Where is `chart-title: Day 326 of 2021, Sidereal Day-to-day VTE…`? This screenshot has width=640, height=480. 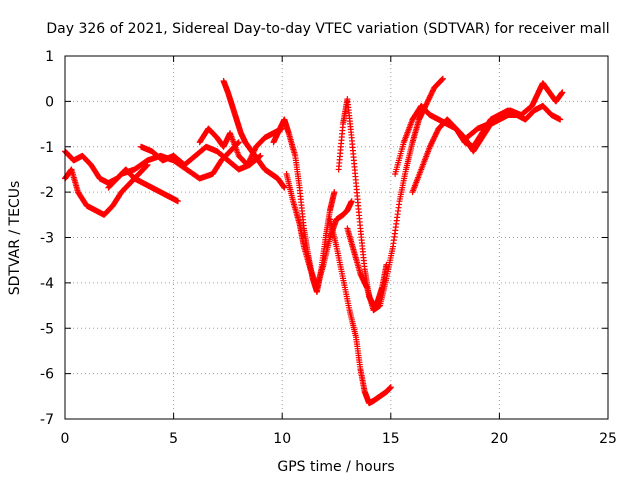 chart-title: Day 326 of 2021, Sidereal Day-to-day VTE… is located at coordinates (327, 29).